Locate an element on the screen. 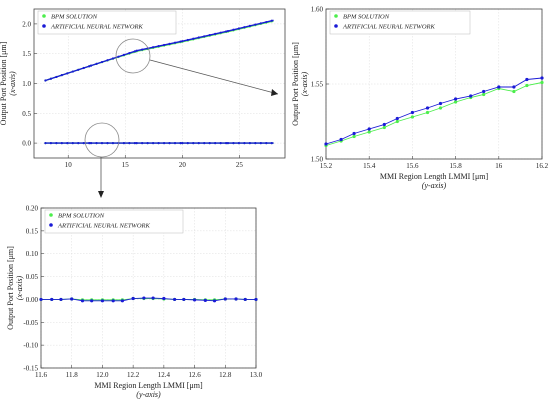 This screenshot has height=401, width=550. callout-arrowhead is located at coordinates (274, 92).